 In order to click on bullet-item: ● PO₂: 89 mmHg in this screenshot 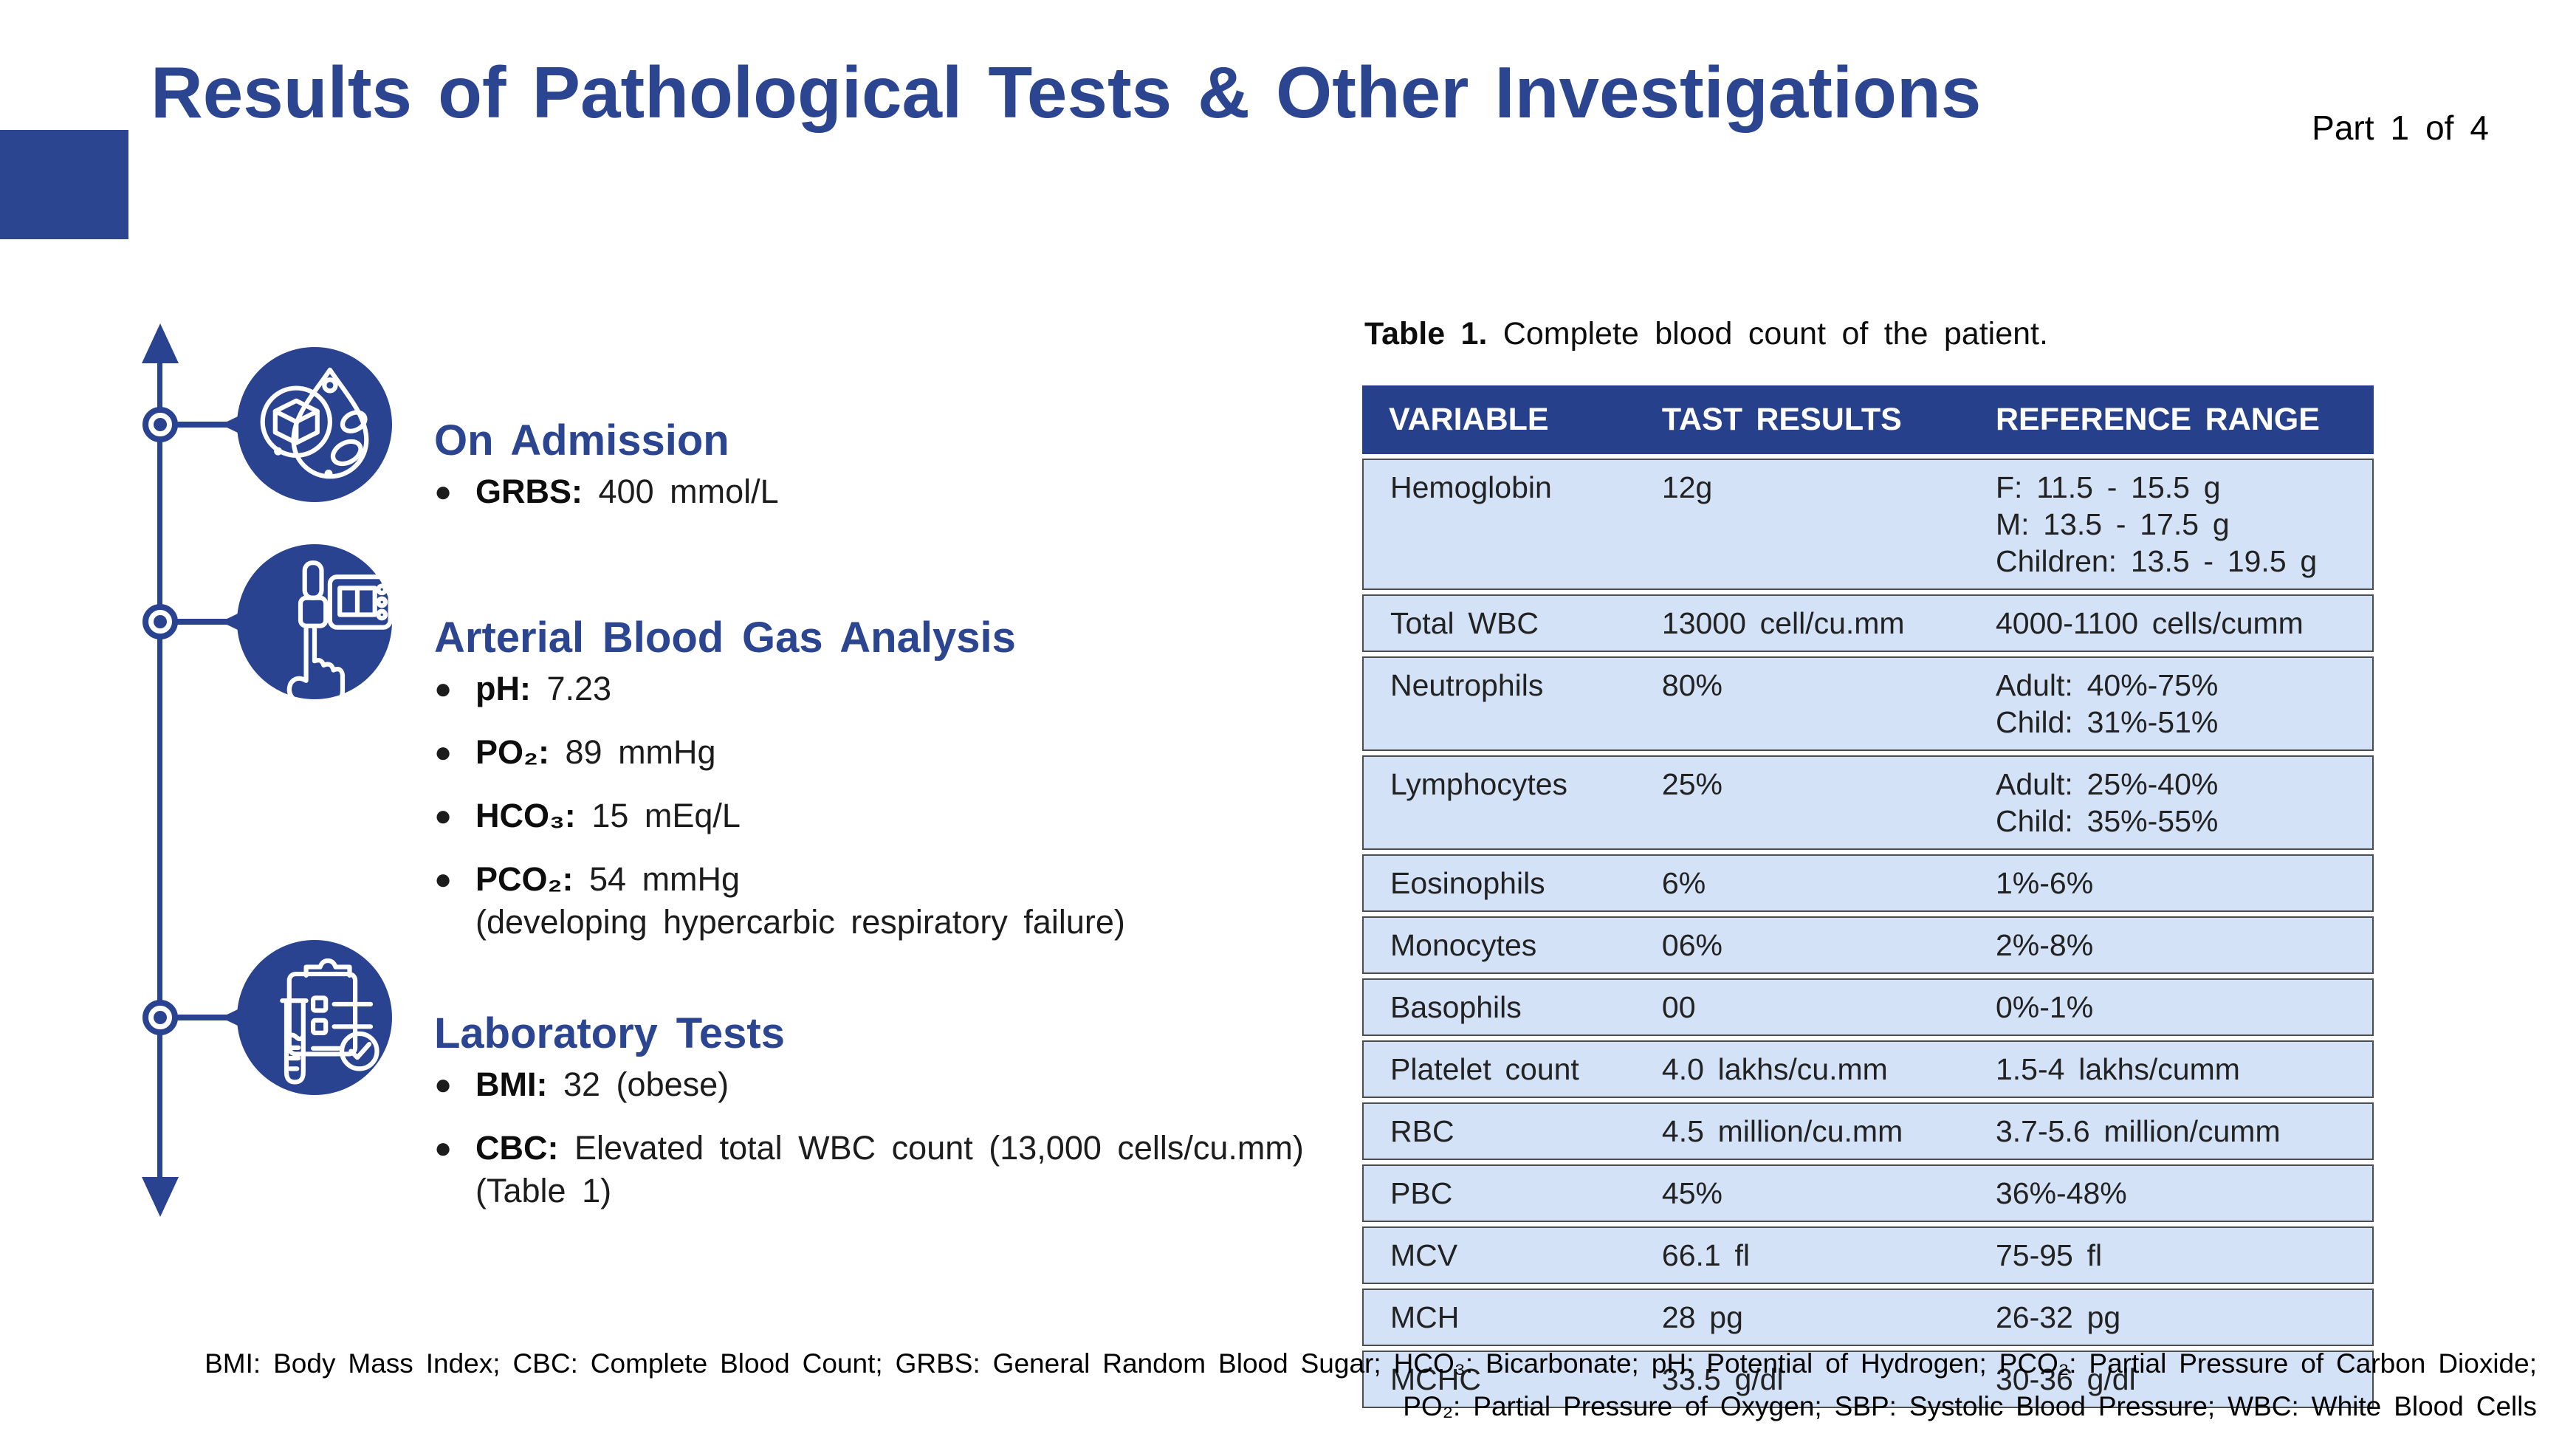, I will do `click(936, 752)`.